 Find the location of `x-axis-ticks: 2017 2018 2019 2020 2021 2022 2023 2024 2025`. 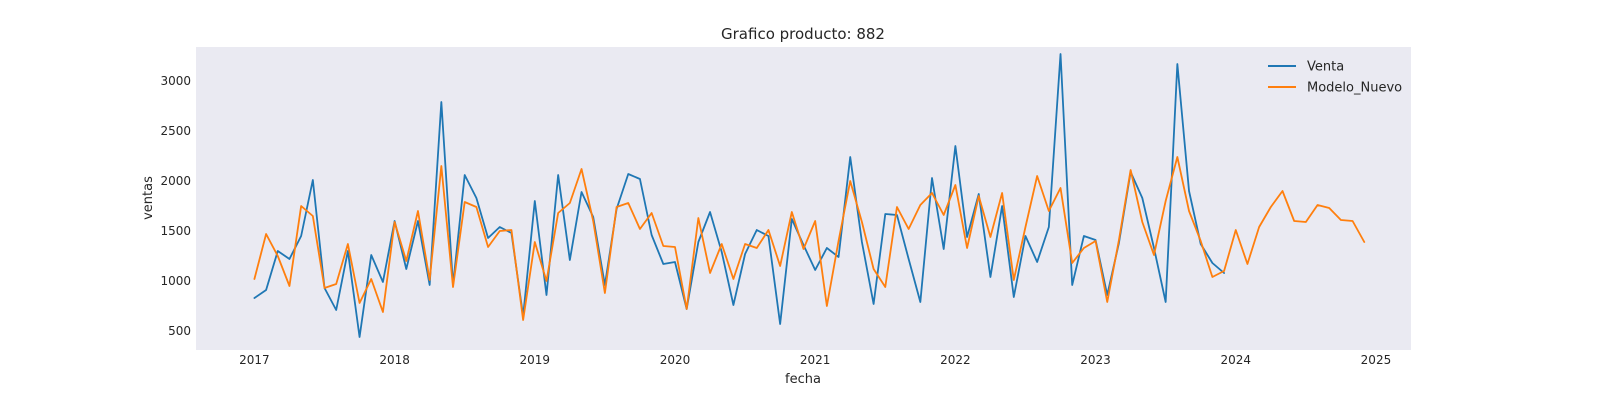

x-axis-ticks: 2017 2018 2019 2020 2021 2022 2023 2024 2025 is located at coordinates (815, 360).